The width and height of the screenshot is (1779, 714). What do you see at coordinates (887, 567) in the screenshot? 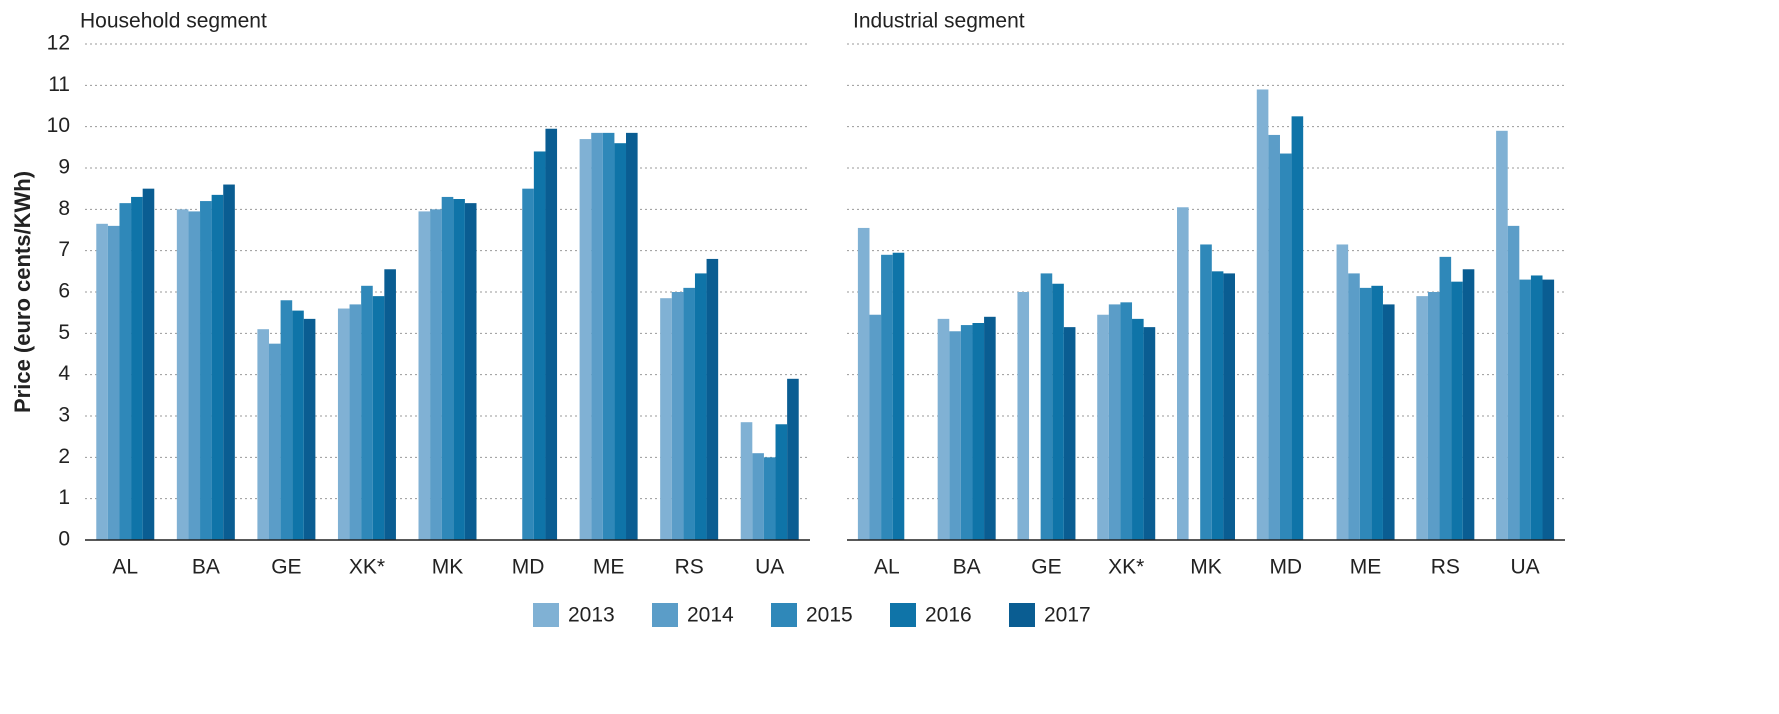
I see `x-tick-label: AL` at bounding box center [887, 567].